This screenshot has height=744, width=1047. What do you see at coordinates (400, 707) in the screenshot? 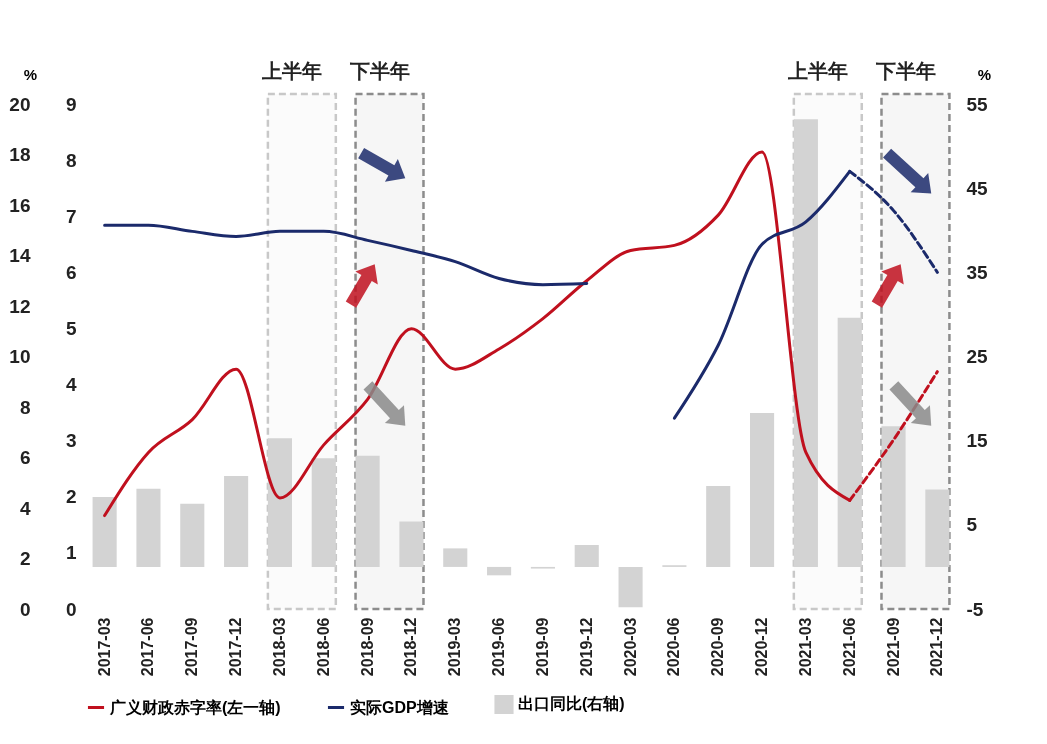
I see `legend-label: 实际GDP增速` at bounding box center [400, 707].